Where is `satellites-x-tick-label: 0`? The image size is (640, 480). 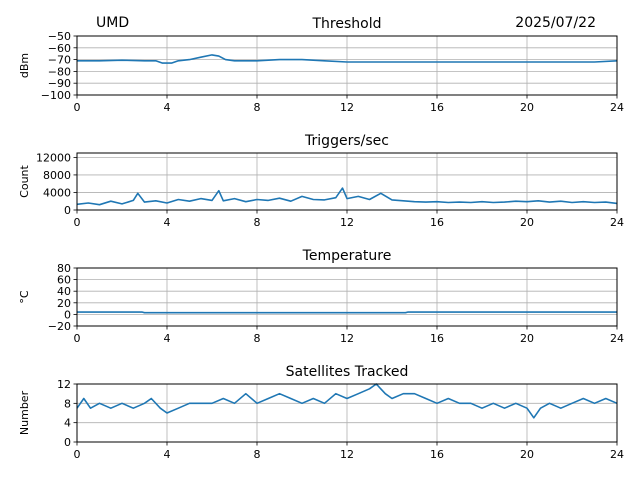 satellites-x-tick-label: 0 is located at coordinates (77, 454).